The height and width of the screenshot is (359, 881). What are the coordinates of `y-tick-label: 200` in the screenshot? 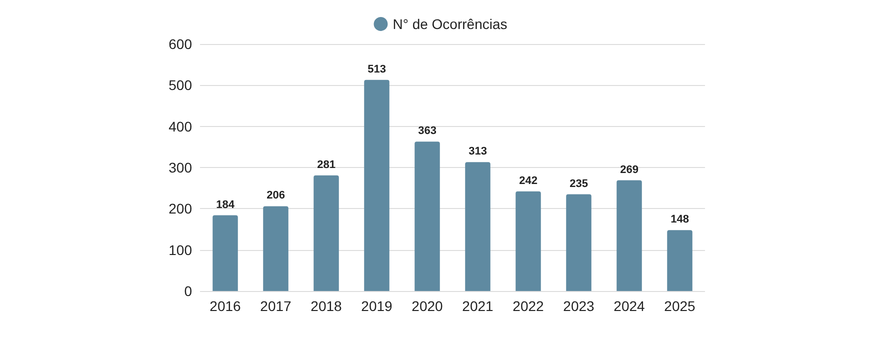 It's located at (180, 208).